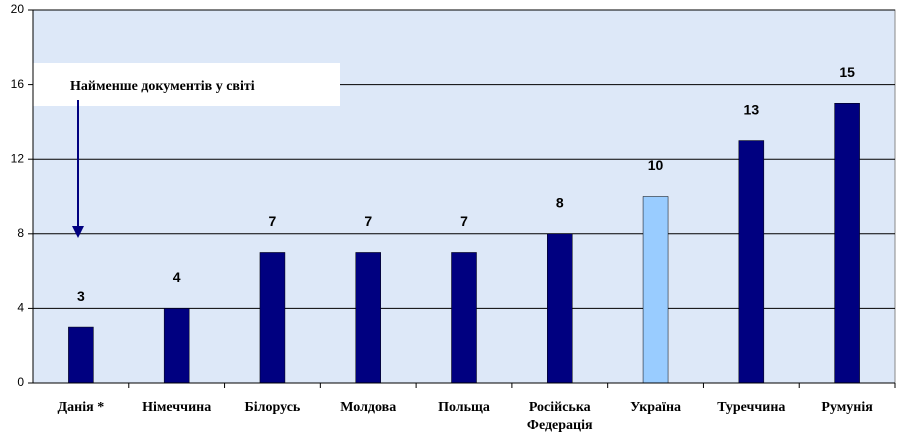  Describe the element at coordinates (656, 407) in the screenshot. I see `x-tick-label: Україна` at that location.